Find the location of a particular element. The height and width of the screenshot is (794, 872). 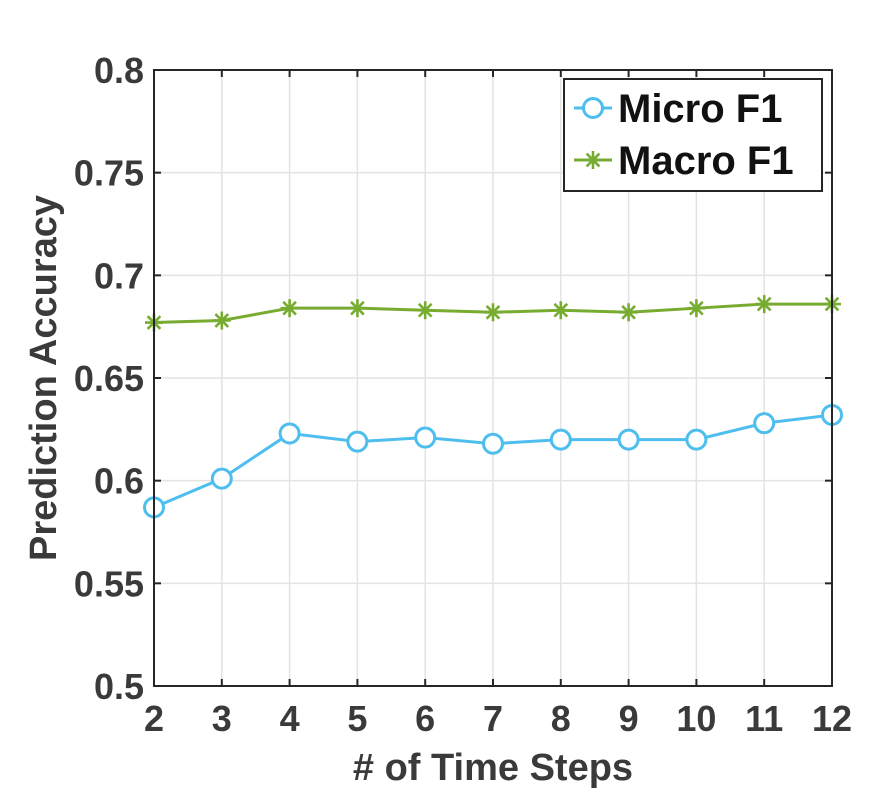

y-axis-title: Prediction Accuracy is located at coordinates (44, 378).